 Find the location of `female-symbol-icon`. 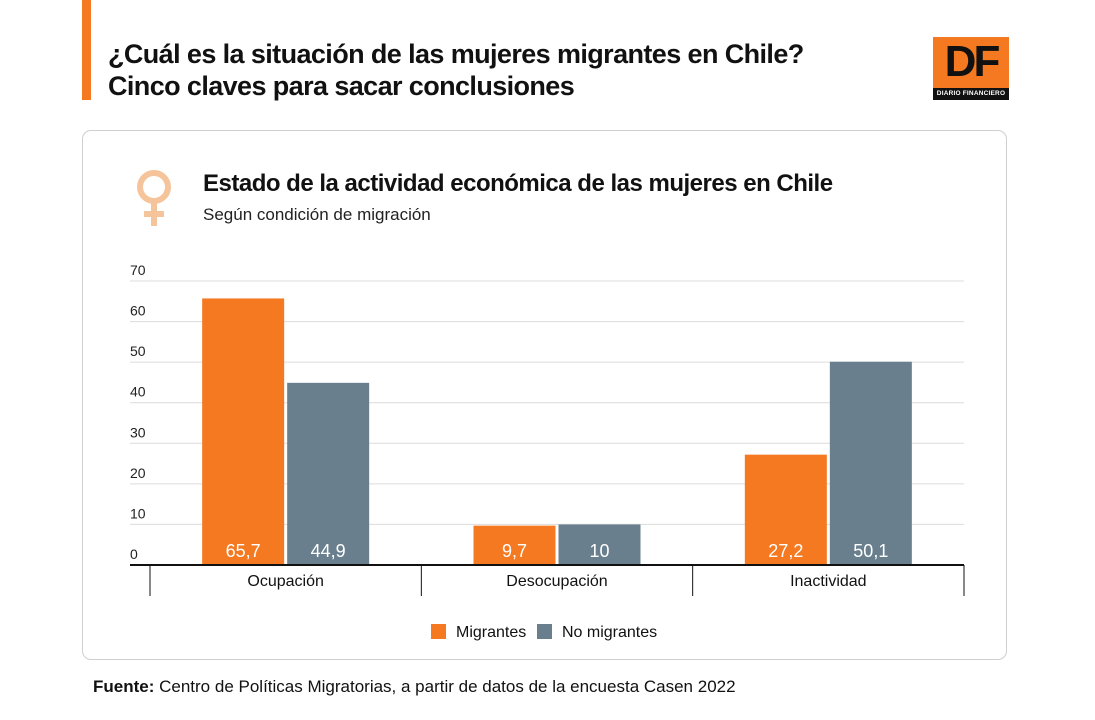

female-symbol-icon is located at coordinates (154, 198).